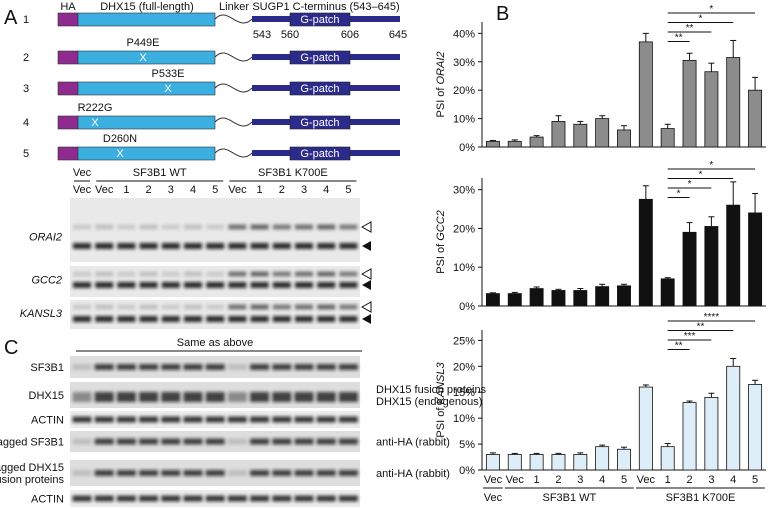 The width and height of the screenshot is (779, 509). What do you see at coordinates (146, 122) in the screenshot?
I see `dhx15-box` at bounding box center [146, 122].